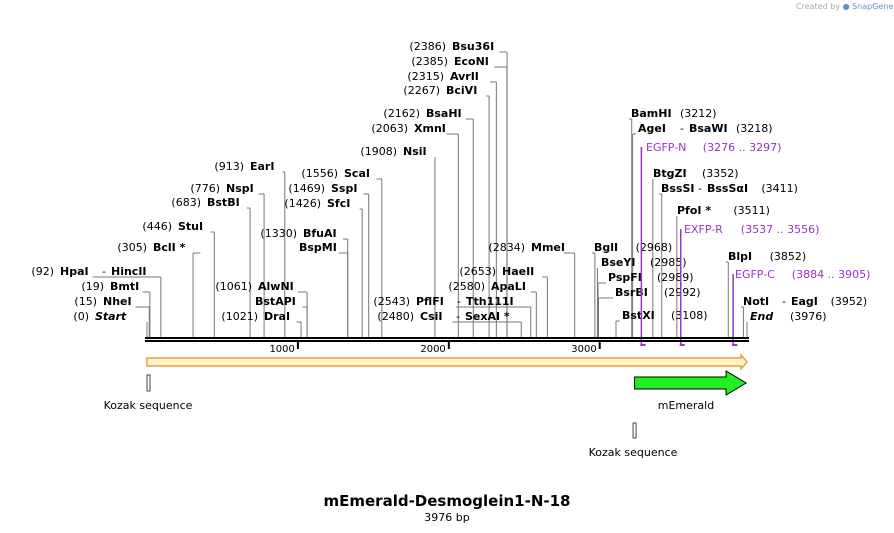 This screenshot has width=894, height=533. I want to click on site-name: AvrII, so click(464, 76).